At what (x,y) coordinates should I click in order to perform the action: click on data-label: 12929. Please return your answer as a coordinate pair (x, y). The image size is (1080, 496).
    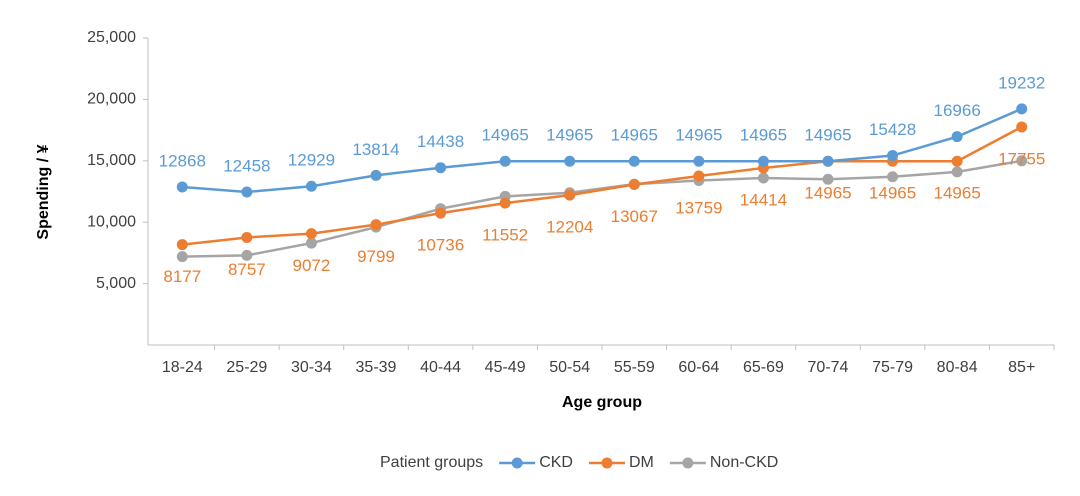
    Looking at the image, I should click on (311, 160).